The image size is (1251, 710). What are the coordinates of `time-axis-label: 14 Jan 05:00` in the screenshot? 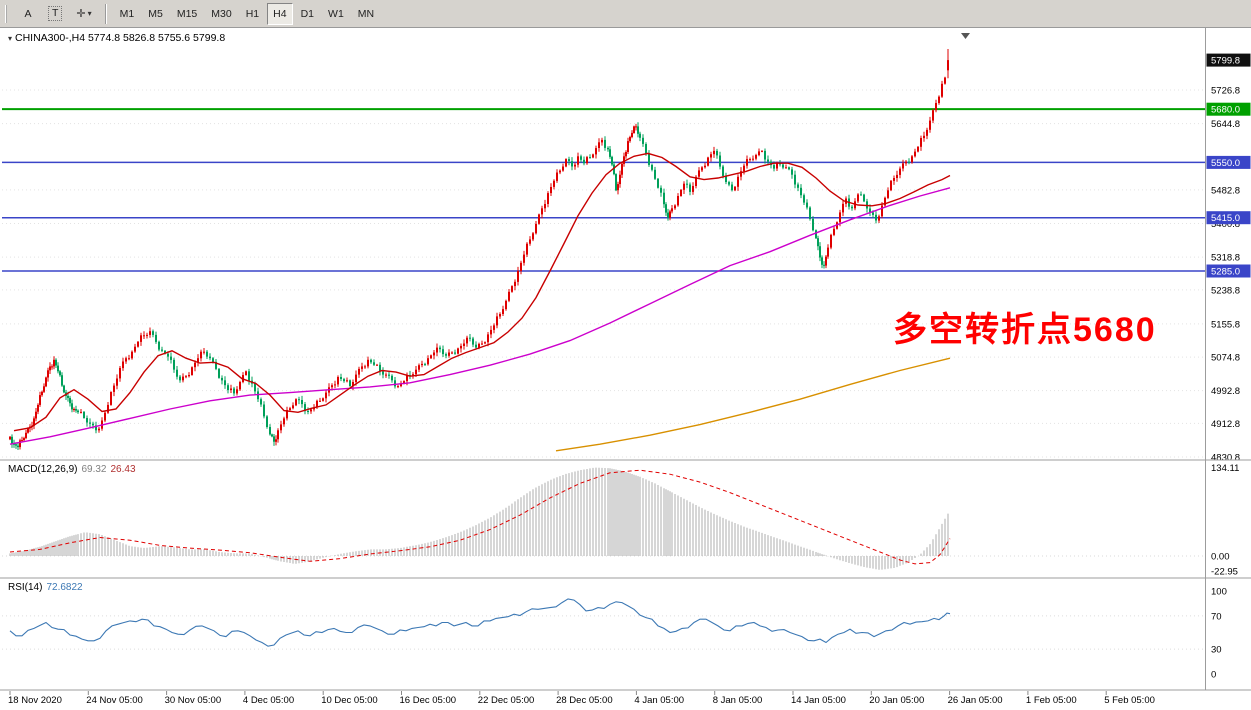 It's located at (818, 700).